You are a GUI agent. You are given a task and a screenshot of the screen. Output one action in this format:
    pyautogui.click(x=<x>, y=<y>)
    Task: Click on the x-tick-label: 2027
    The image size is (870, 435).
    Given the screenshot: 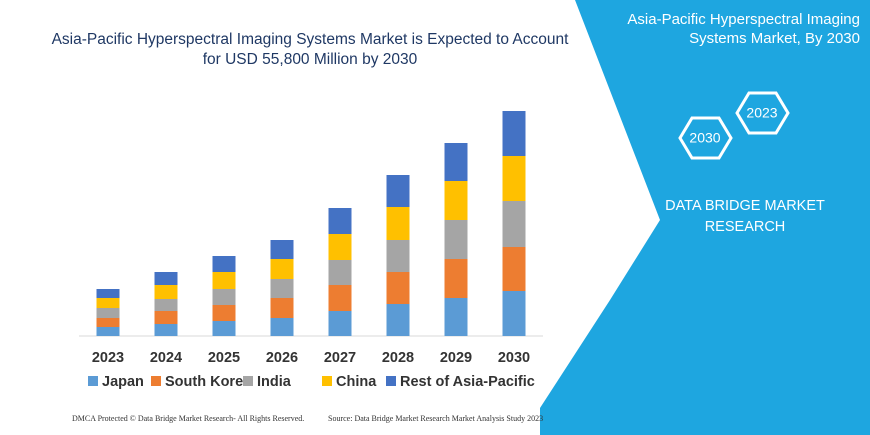 What is the action you would take?
    pyautogui.click(x=340, y=358)
    